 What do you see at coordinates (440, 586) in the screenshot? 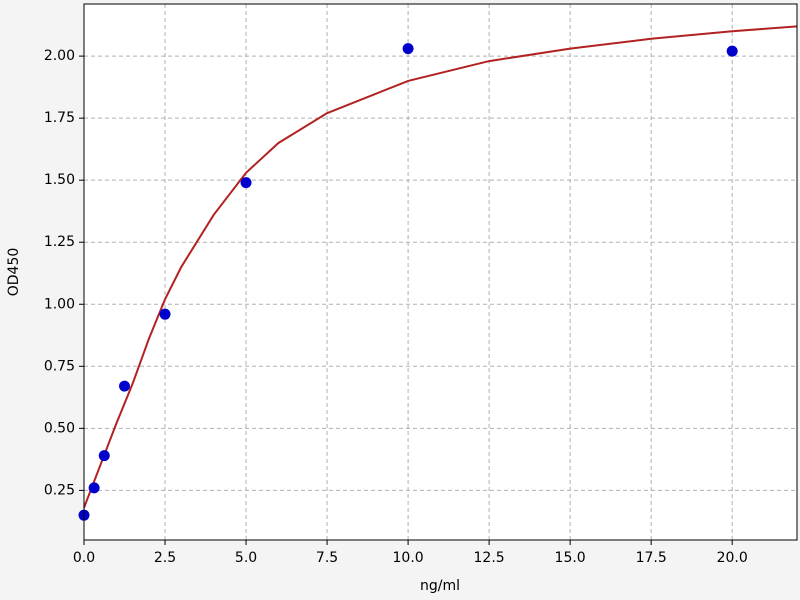
I see `x-axis-label: ng/ml` at bounding box center [440, 586].